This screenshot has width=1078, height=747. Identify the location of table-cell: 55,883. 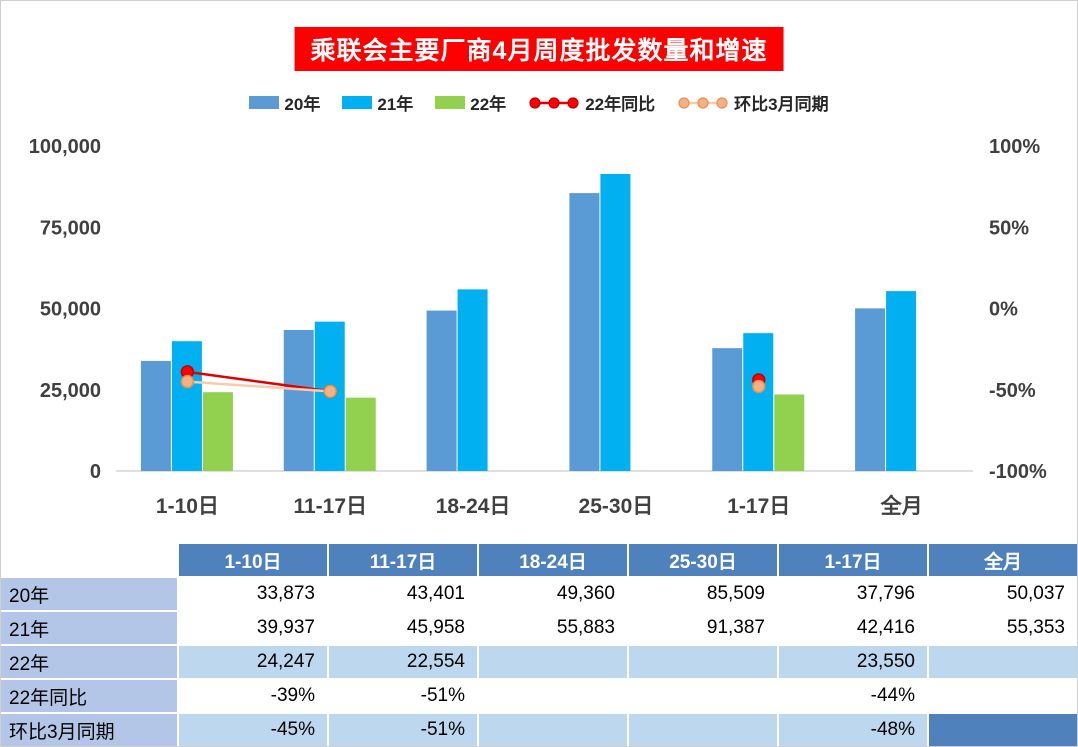
(553, 628).